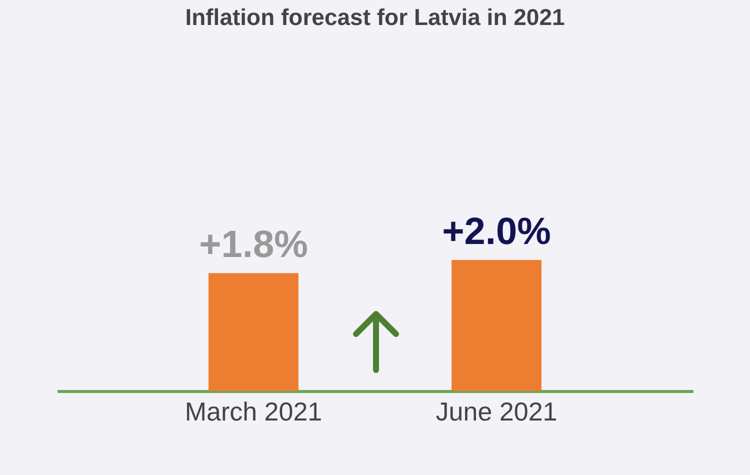 This screenshot has height=475, width=750. I want to click on data-label: +2.0%, so click(496, 232).